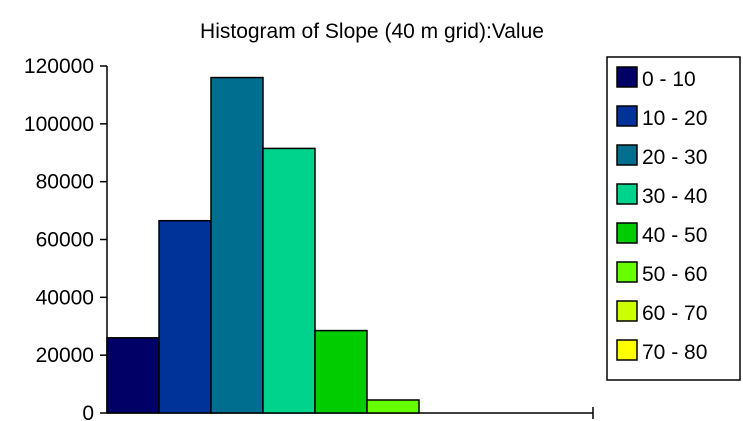 The width and height of the screenshot is (743, 421). I want to click on legend-label: 60 - 70, so click(674, 313).